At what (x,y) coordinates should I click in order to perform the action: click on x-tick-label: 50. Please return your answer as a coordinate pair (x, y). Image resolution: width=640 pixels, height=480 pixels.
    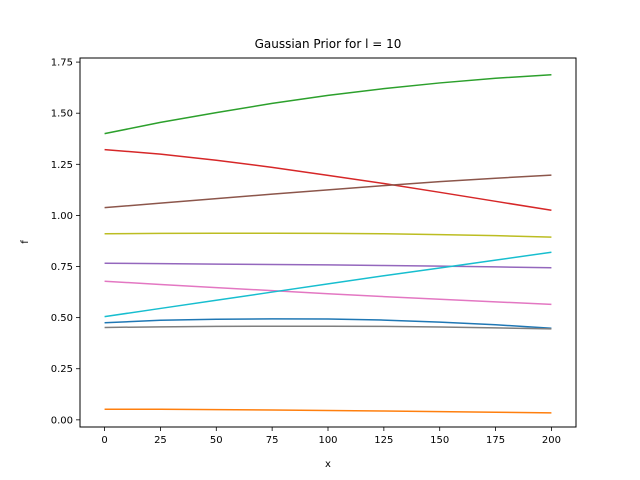
    Looking at the image, I should click on (216, 440).